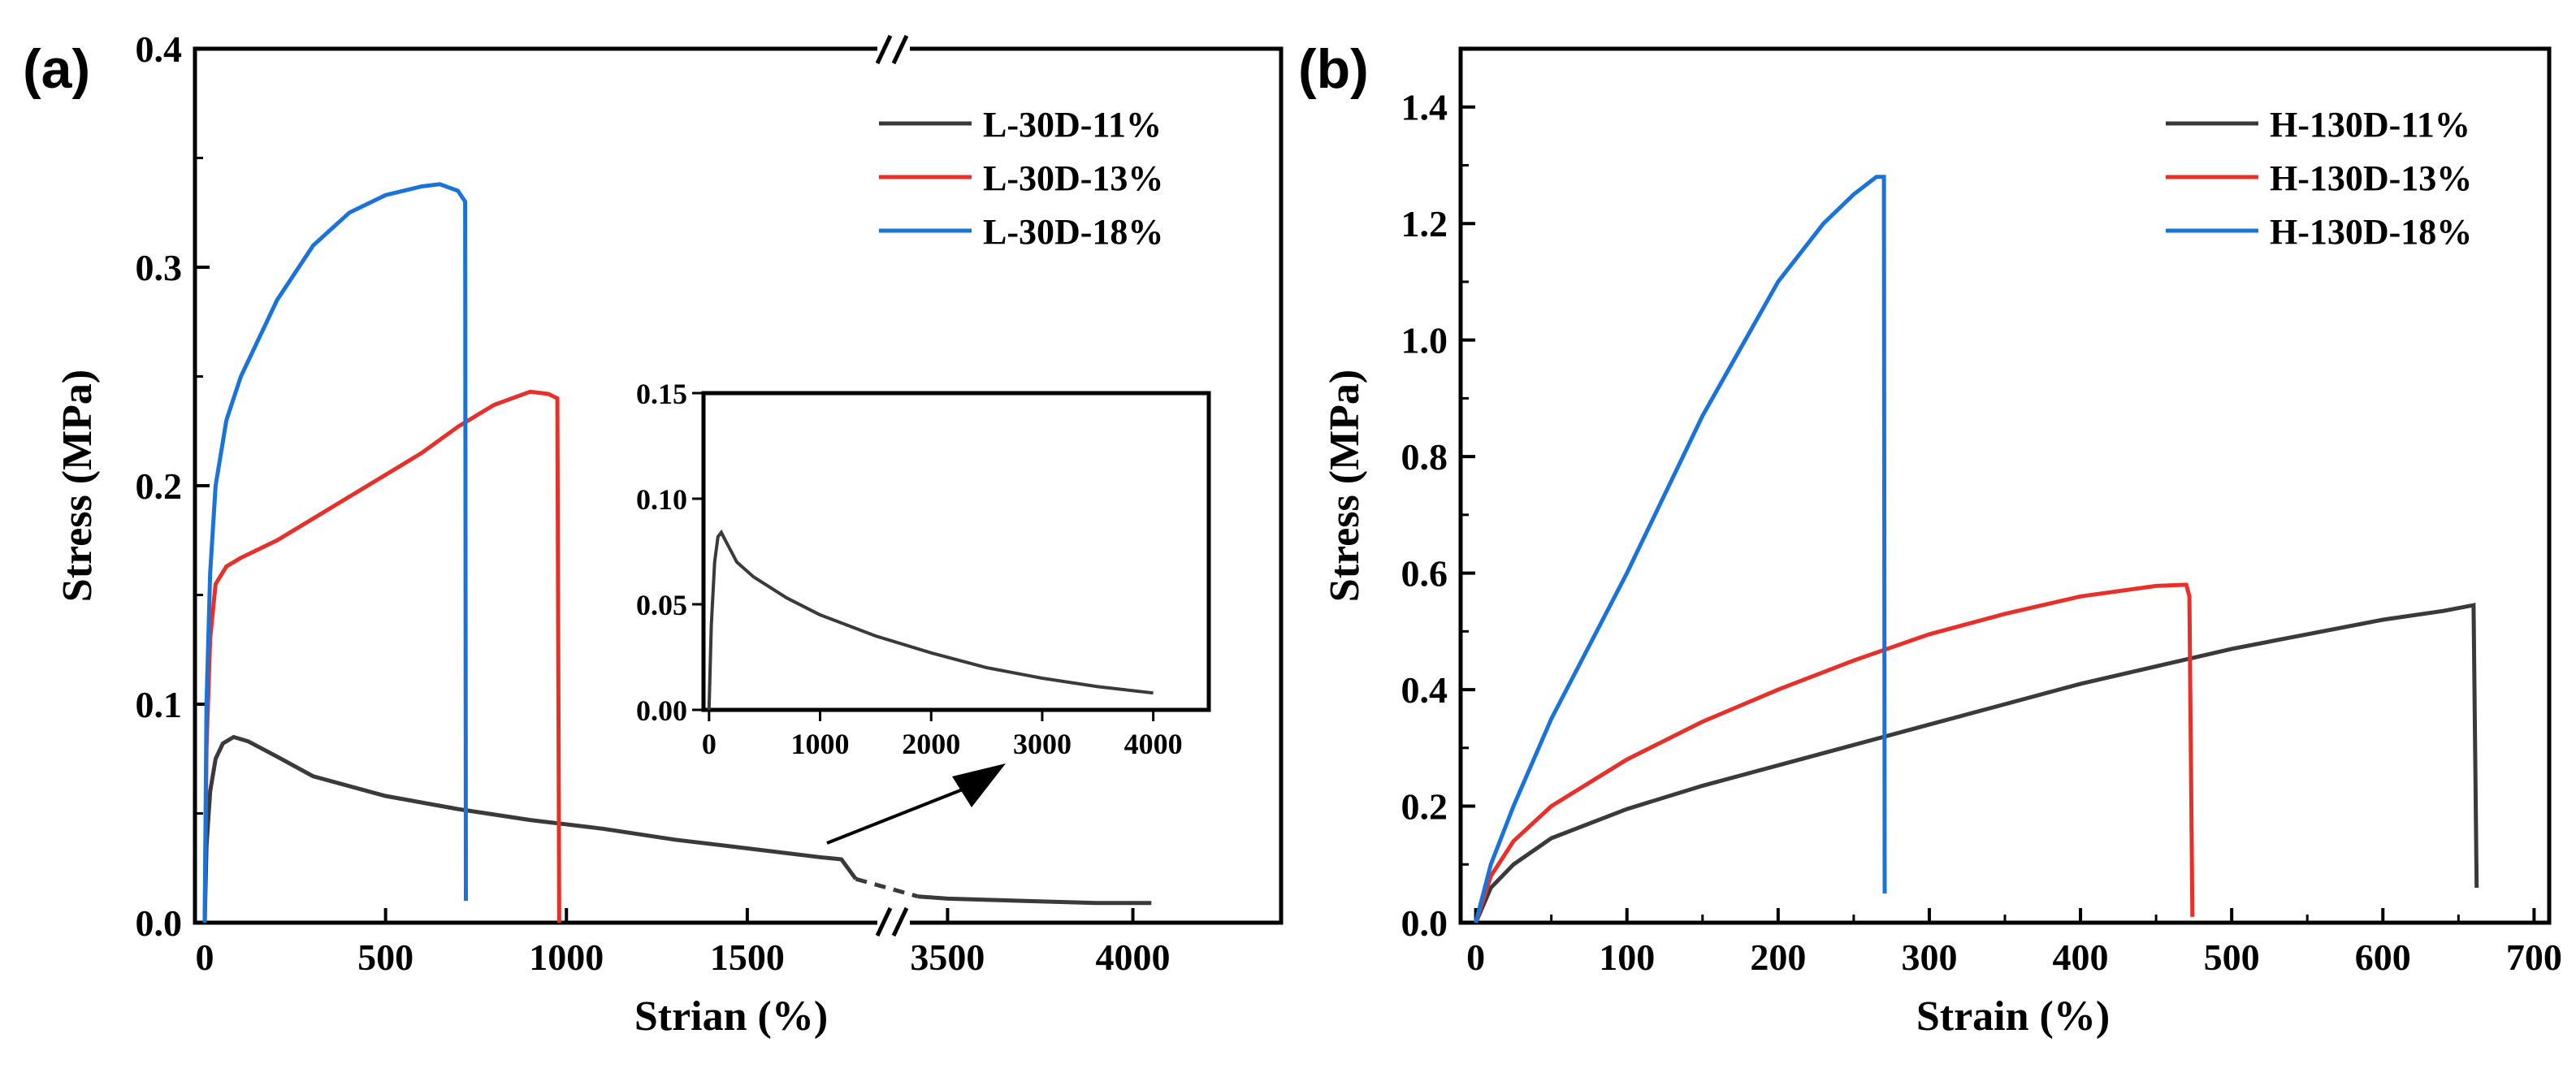  What do you see at coordinates (159, 267) in the screenshot?
I see `y-tick-label: 0.3` at bounding box center [159, 267].